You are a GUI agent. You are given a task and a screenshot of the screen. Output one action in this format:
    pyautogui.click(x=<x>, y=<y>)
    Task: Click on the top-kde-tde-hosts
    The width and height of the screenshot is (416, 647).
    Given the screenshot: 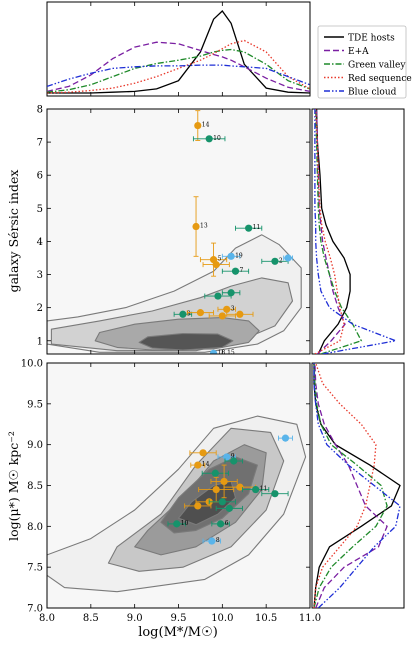 What is the action you would take?
    pyautogui.click(x=178, y=52)
    